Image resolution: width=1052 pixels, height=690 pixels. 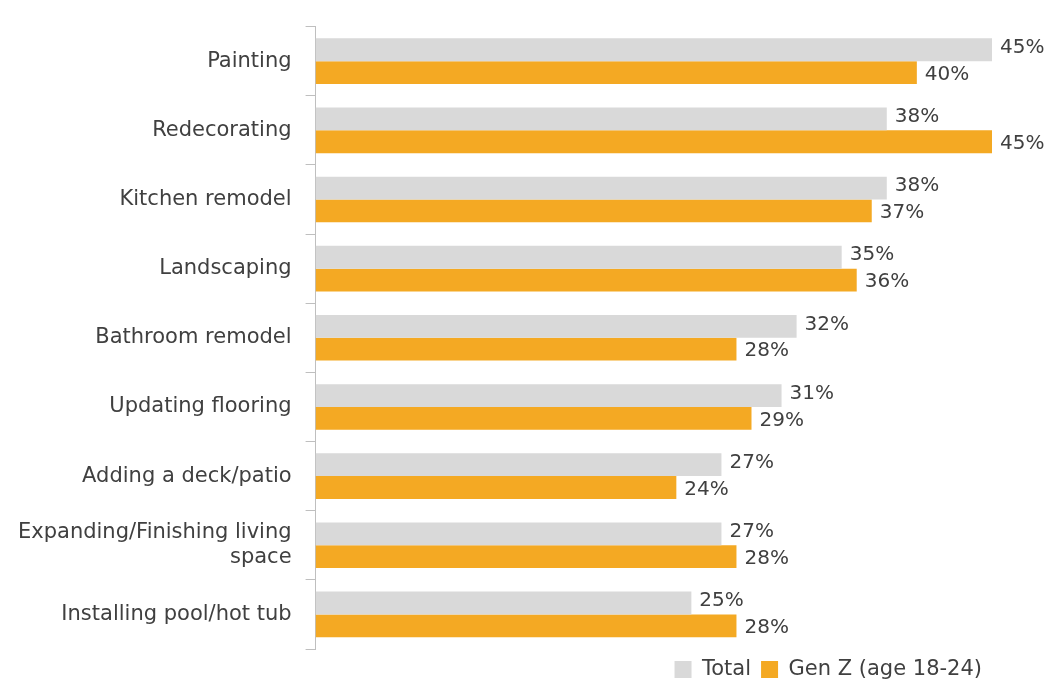 What do you see at coordinates (225, 267) in the screenshot?
I see `y-tick-label: Landscaping` at bounding box center [225, 267].